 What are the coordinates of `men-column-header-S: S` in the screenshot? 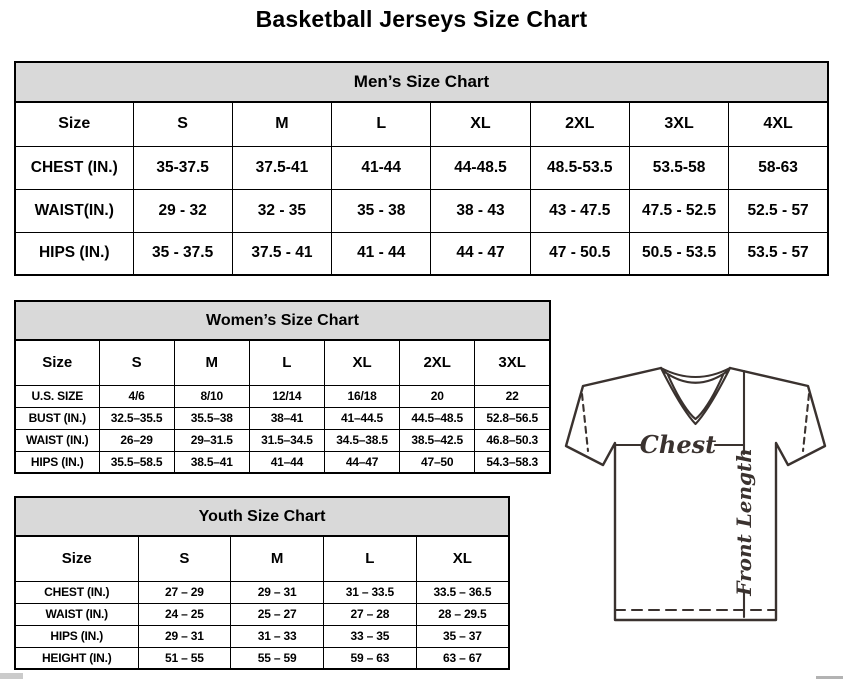 It's located at (182, 124).